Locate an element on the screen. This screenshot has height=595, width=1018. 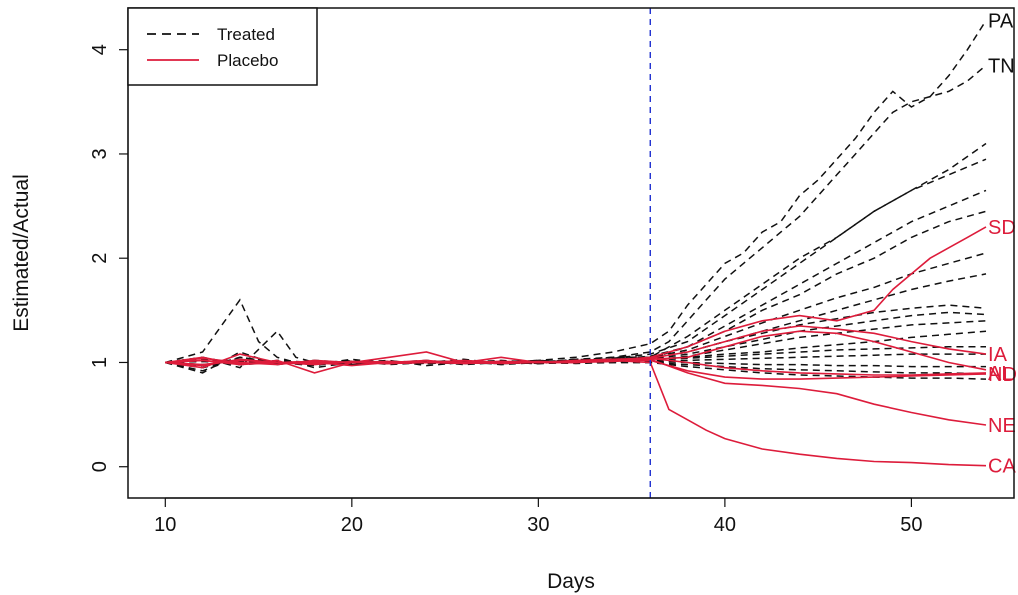
y-tick-label: 0 is located at coordinates (100, 466).